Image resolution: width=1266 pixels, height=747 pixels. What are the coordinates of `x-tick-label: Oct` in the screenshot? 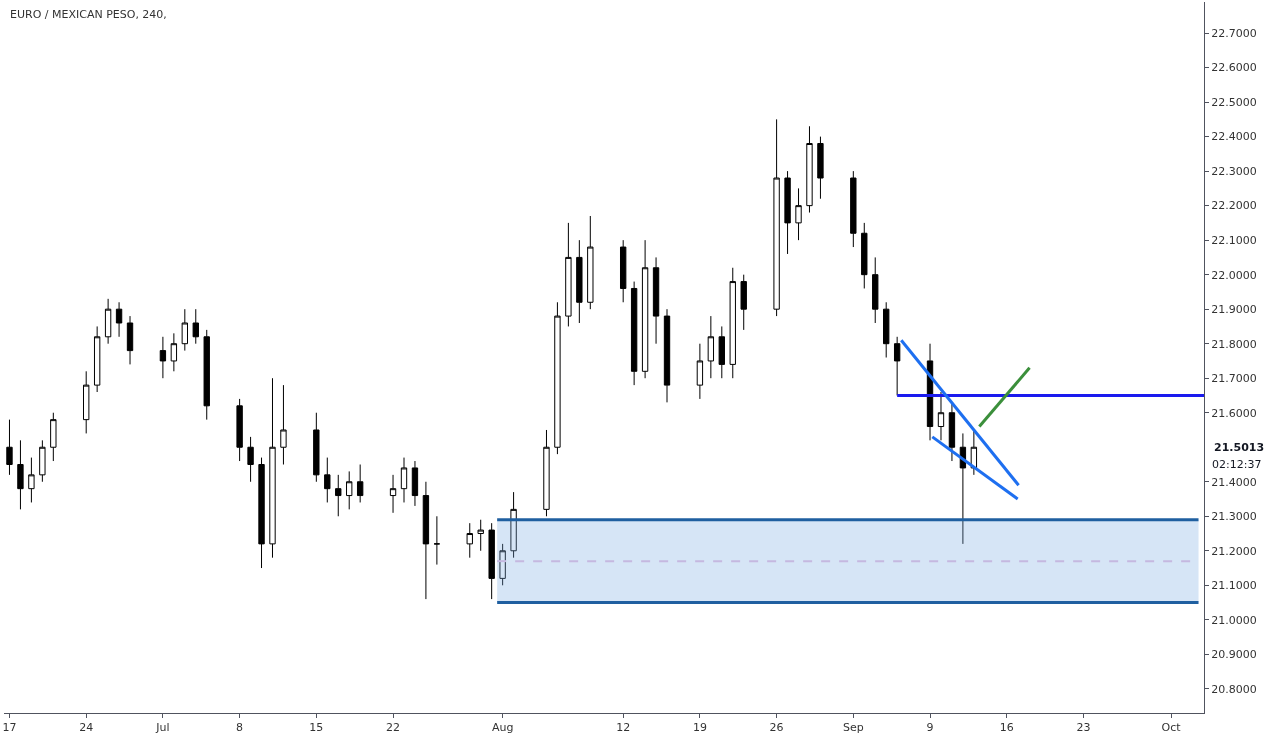 It's located at (1171, 728).